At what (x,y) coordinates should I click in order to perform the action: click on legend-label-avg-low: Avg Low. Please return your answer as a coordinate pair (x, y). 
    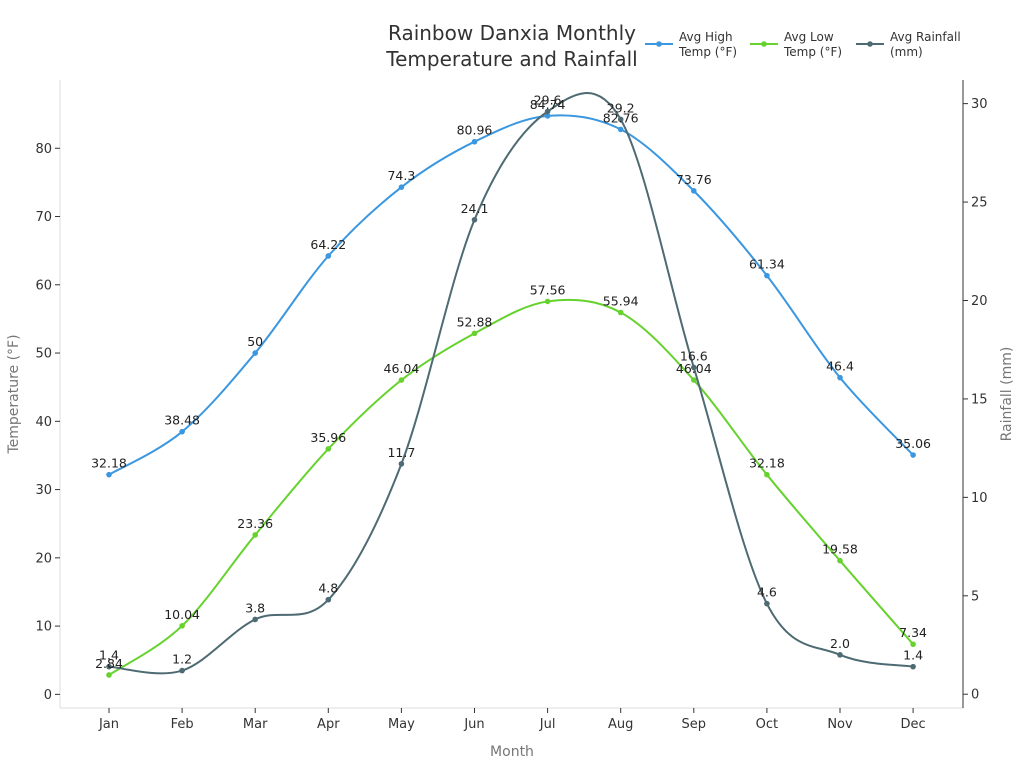
    Looking at the image, I should click on (809, 37).